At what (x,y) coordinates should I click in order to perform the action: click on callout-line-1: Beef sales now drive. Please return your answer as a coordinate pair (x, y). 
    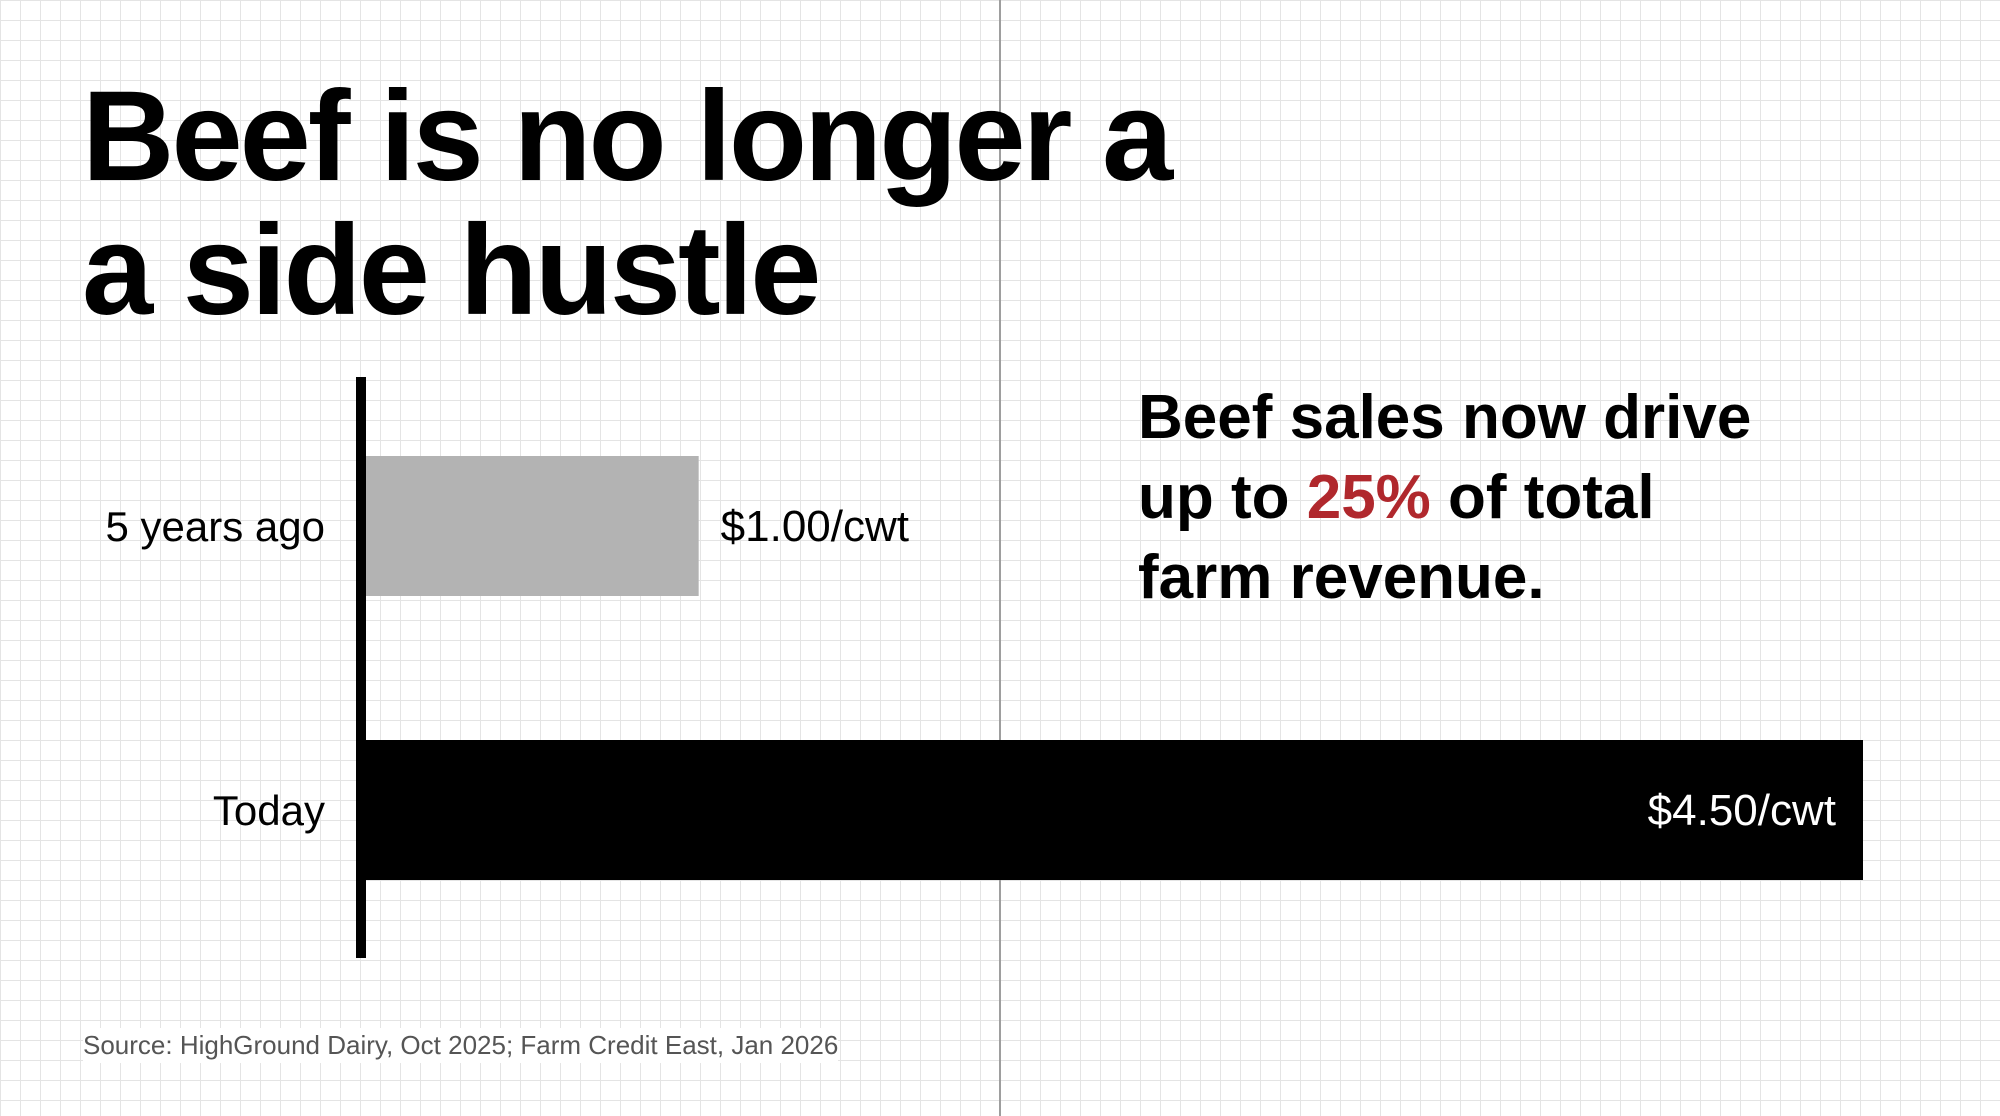
    Looking at the image, I should click on (1445, 417).